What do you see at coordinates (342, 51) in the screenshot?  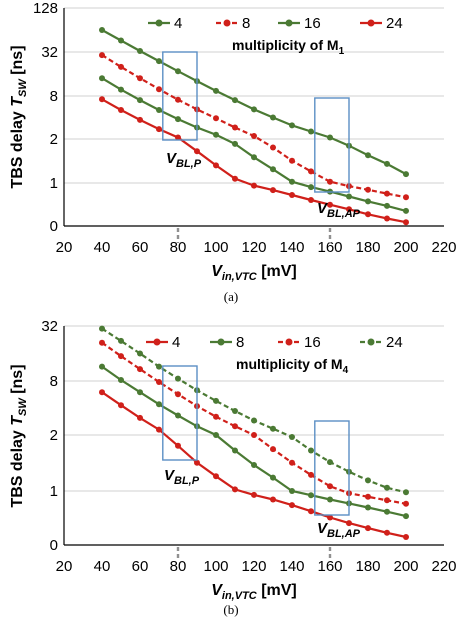 I see `legend-note-subscript: 1` at bounding box center [342, 51].